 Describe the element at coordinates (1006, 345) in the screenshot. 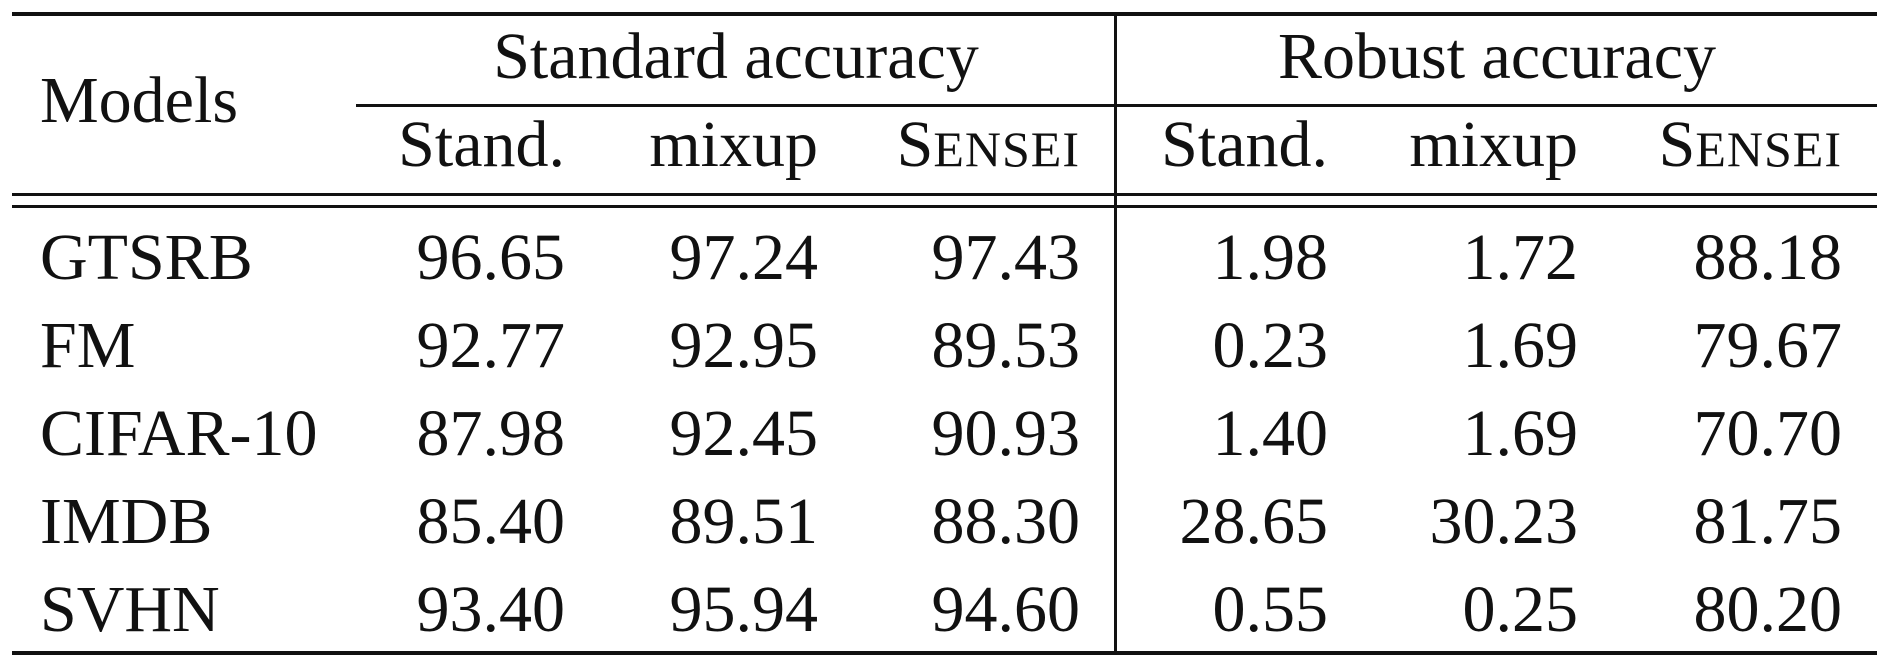

I see `value-cell: 89.53` at that location.